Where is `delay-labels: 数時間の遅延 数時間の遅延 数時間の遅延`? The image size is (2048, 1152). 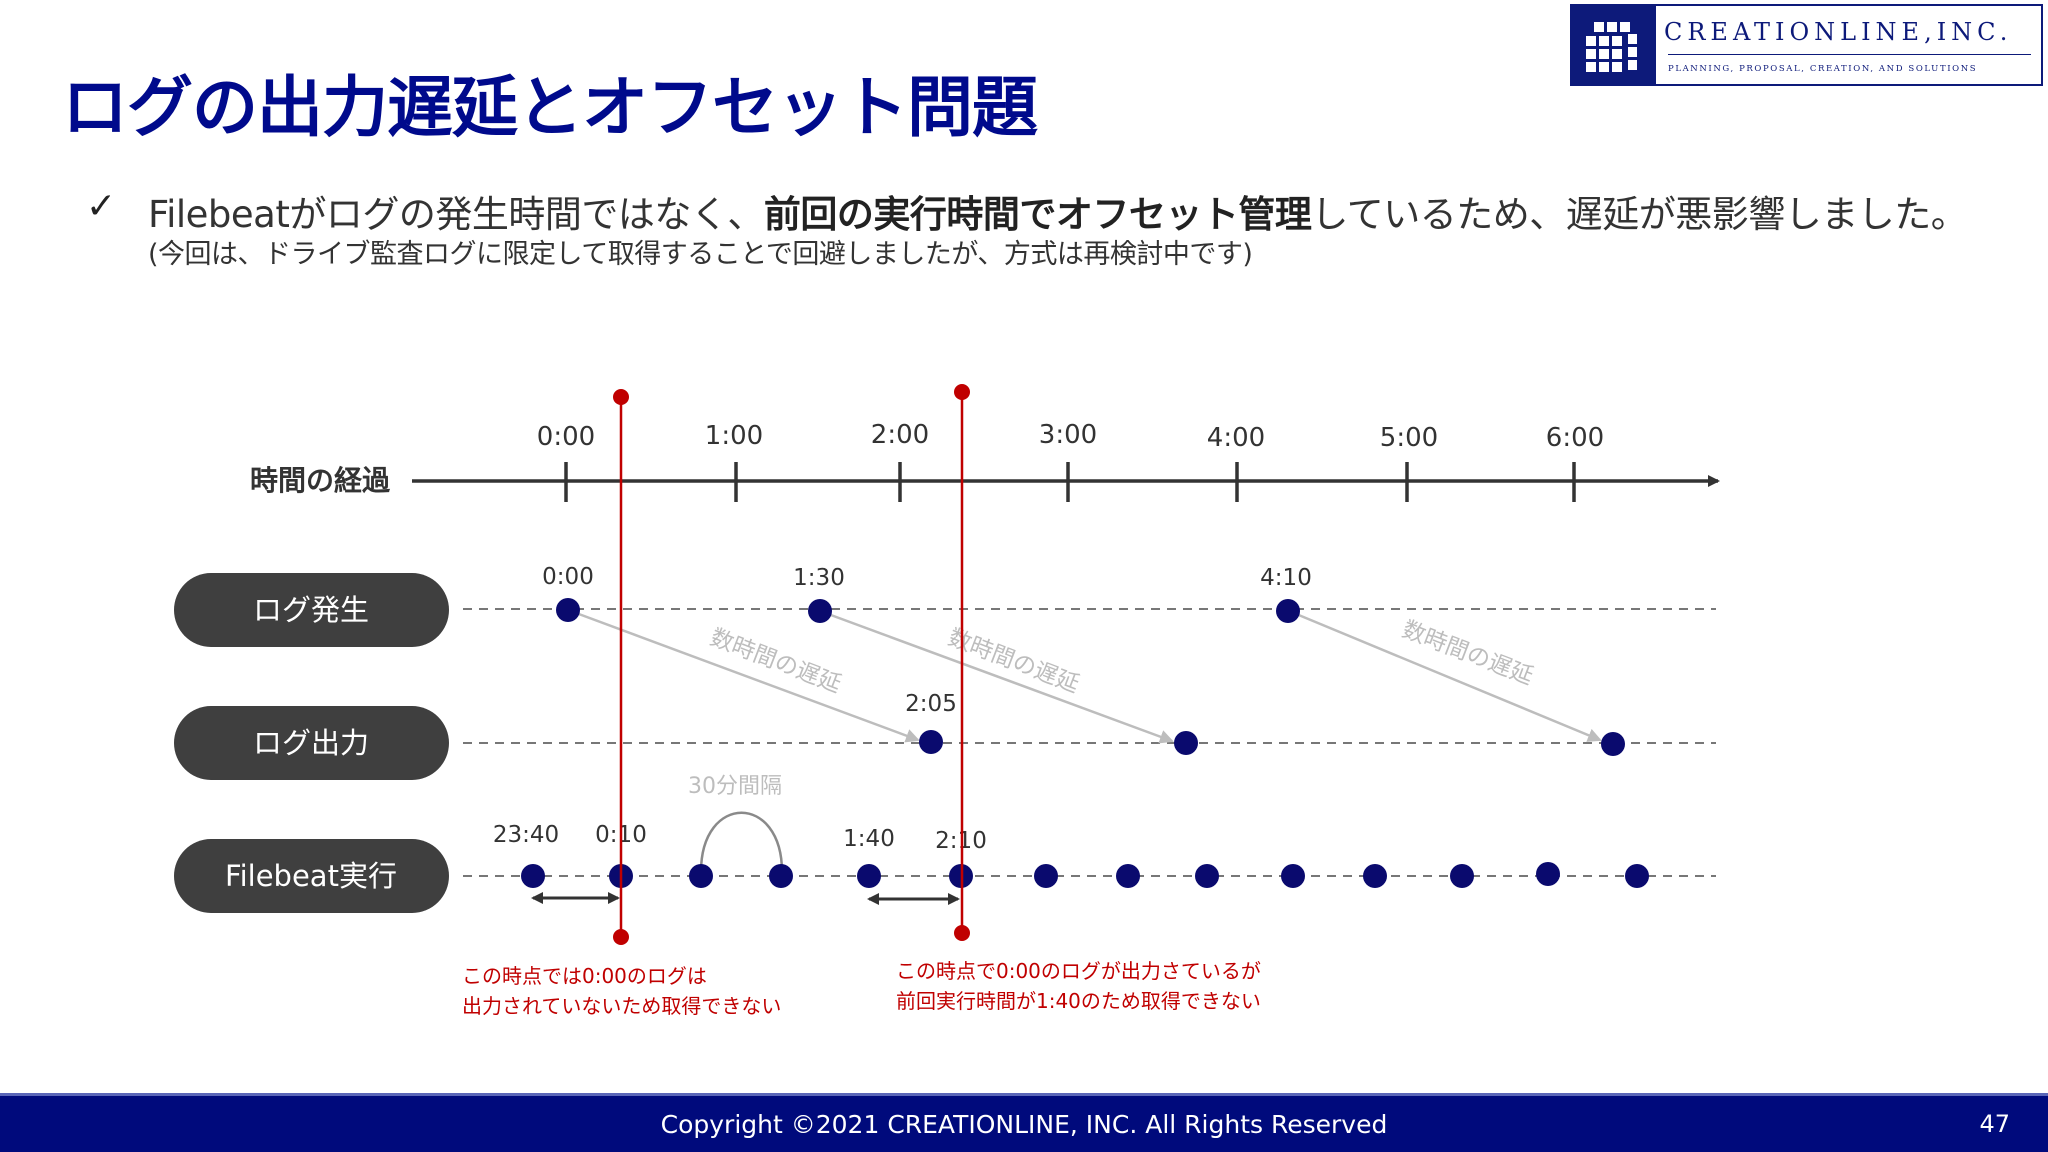
delay-labels: 数時間の遅延 数時間の遅延 数時間の遅延 is located at coordinates (1121, 658).